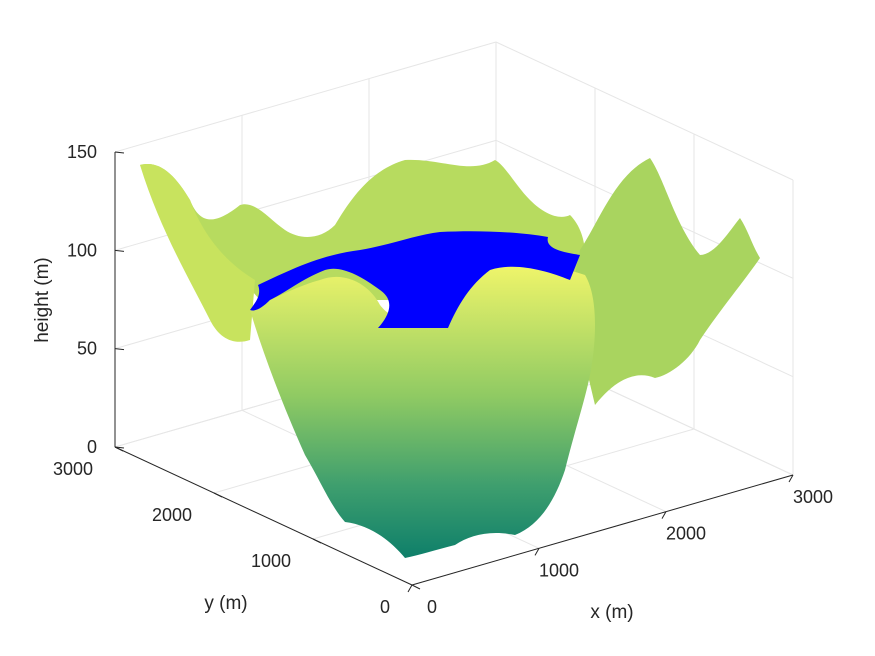 This screenshot has width=875, height=656. I want to click on y-tick-label: 2000, so click(172, 515).